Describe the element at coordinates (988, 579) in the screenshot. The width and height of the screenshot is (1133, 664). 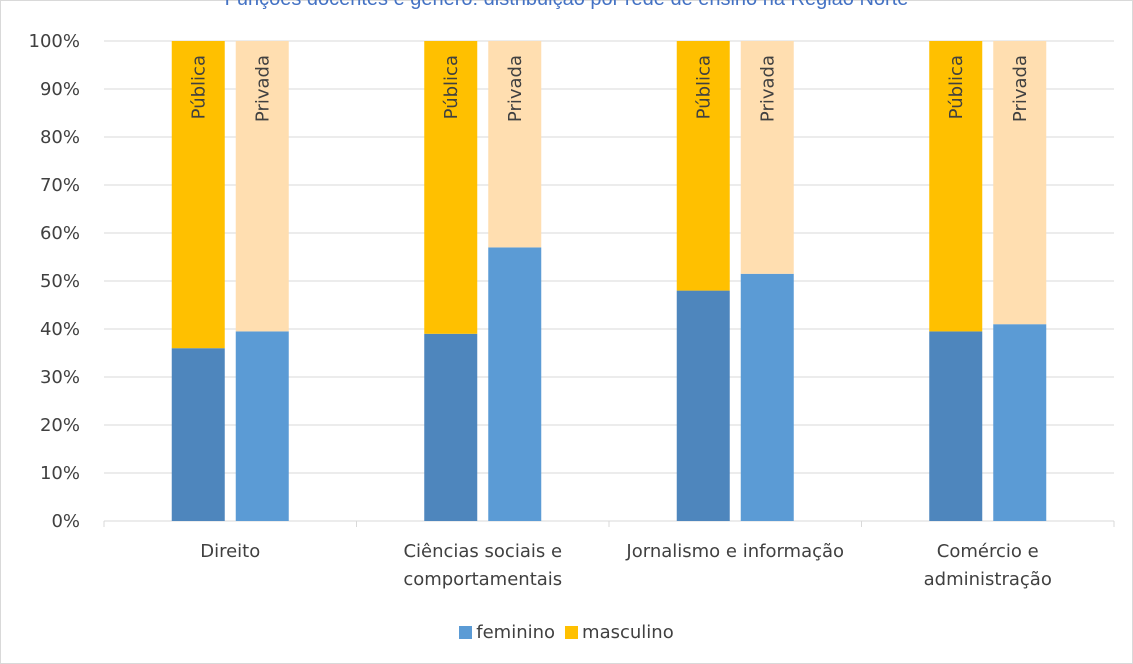
I see `x-tick-label: administração` at that location.